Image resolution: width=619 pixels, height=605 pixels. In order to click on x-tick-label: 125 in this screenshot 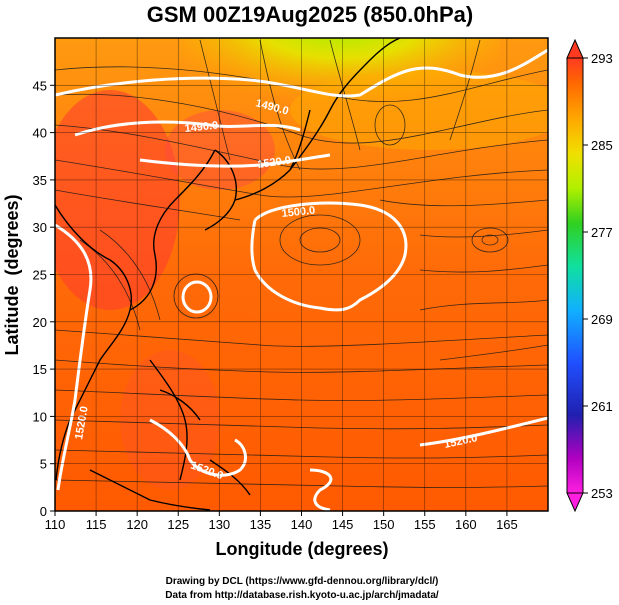, I will do `click(178, 524)`.